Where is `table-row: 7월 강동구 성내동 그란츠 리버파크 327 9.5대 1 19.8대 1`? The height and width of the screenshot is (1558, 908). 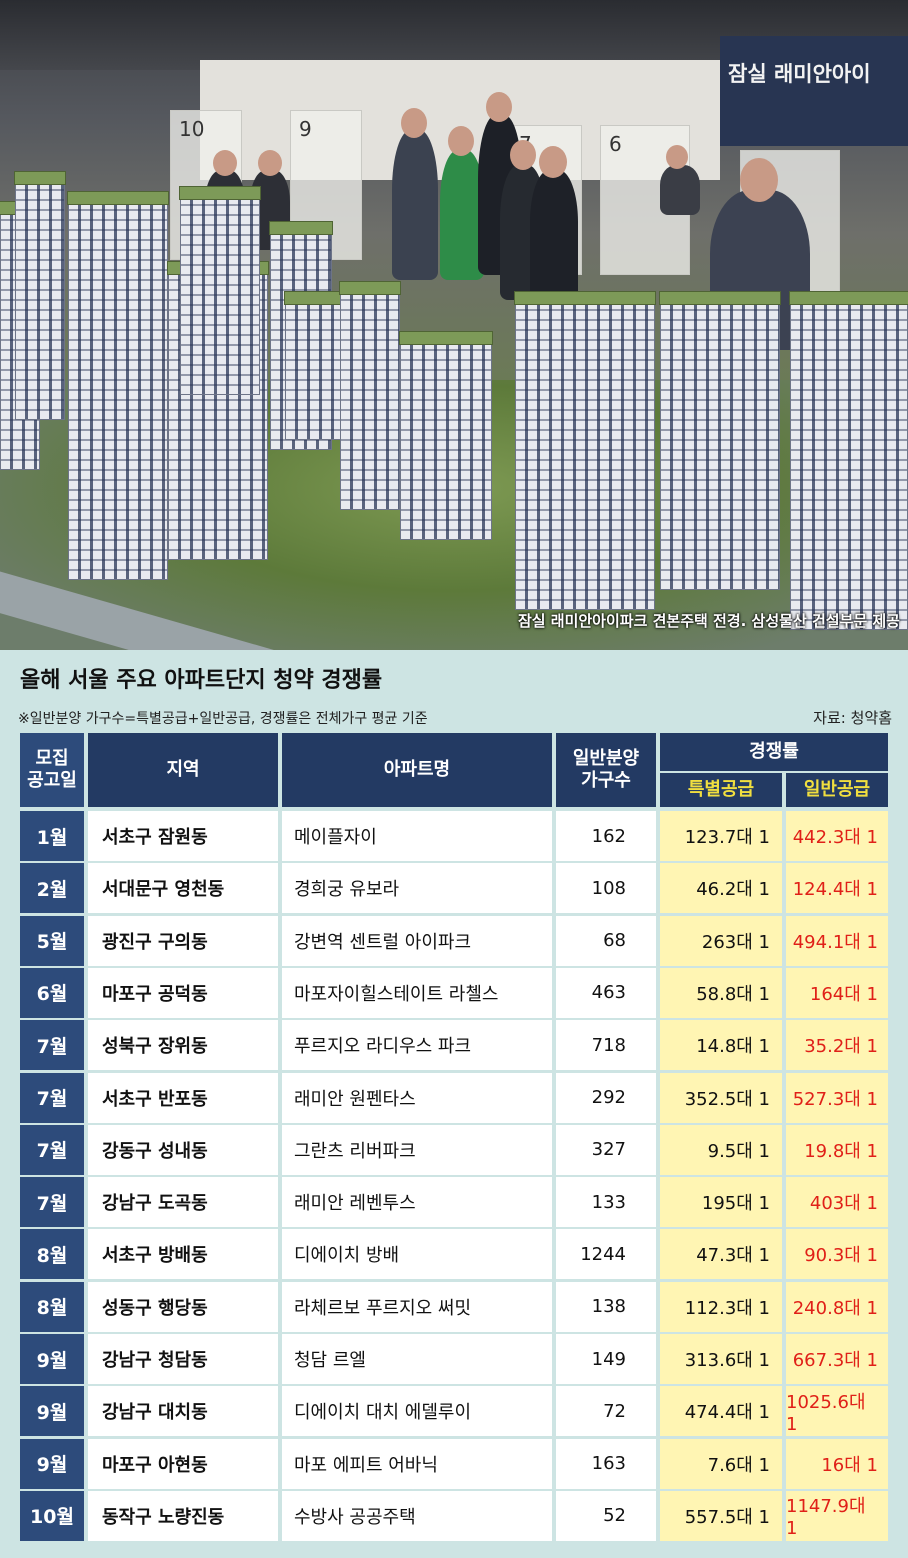 table-row: 7월 강동구 성내동 그란츠 리버파크 327 9.5대 1 19.8대 1 is located at coordinates (454, 1149).